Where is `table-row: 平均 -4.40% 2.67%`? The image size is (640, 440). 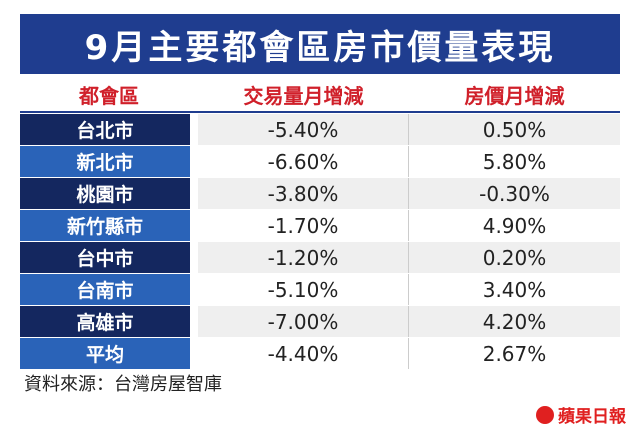 table-row: 平均 -4.40% 2.67% is located at coordinates (320, 353).